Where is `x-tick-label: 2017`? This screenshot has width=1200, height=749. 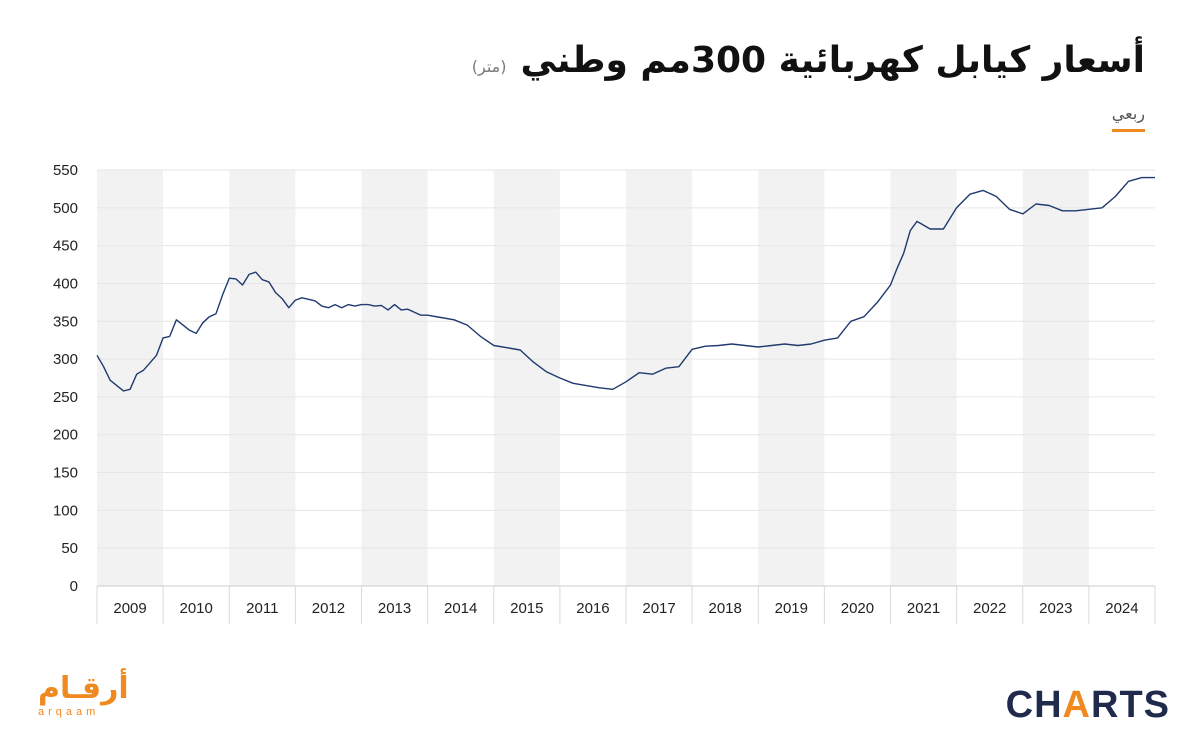
x-tick-label: 2017 is located at coordinates (658, 608).